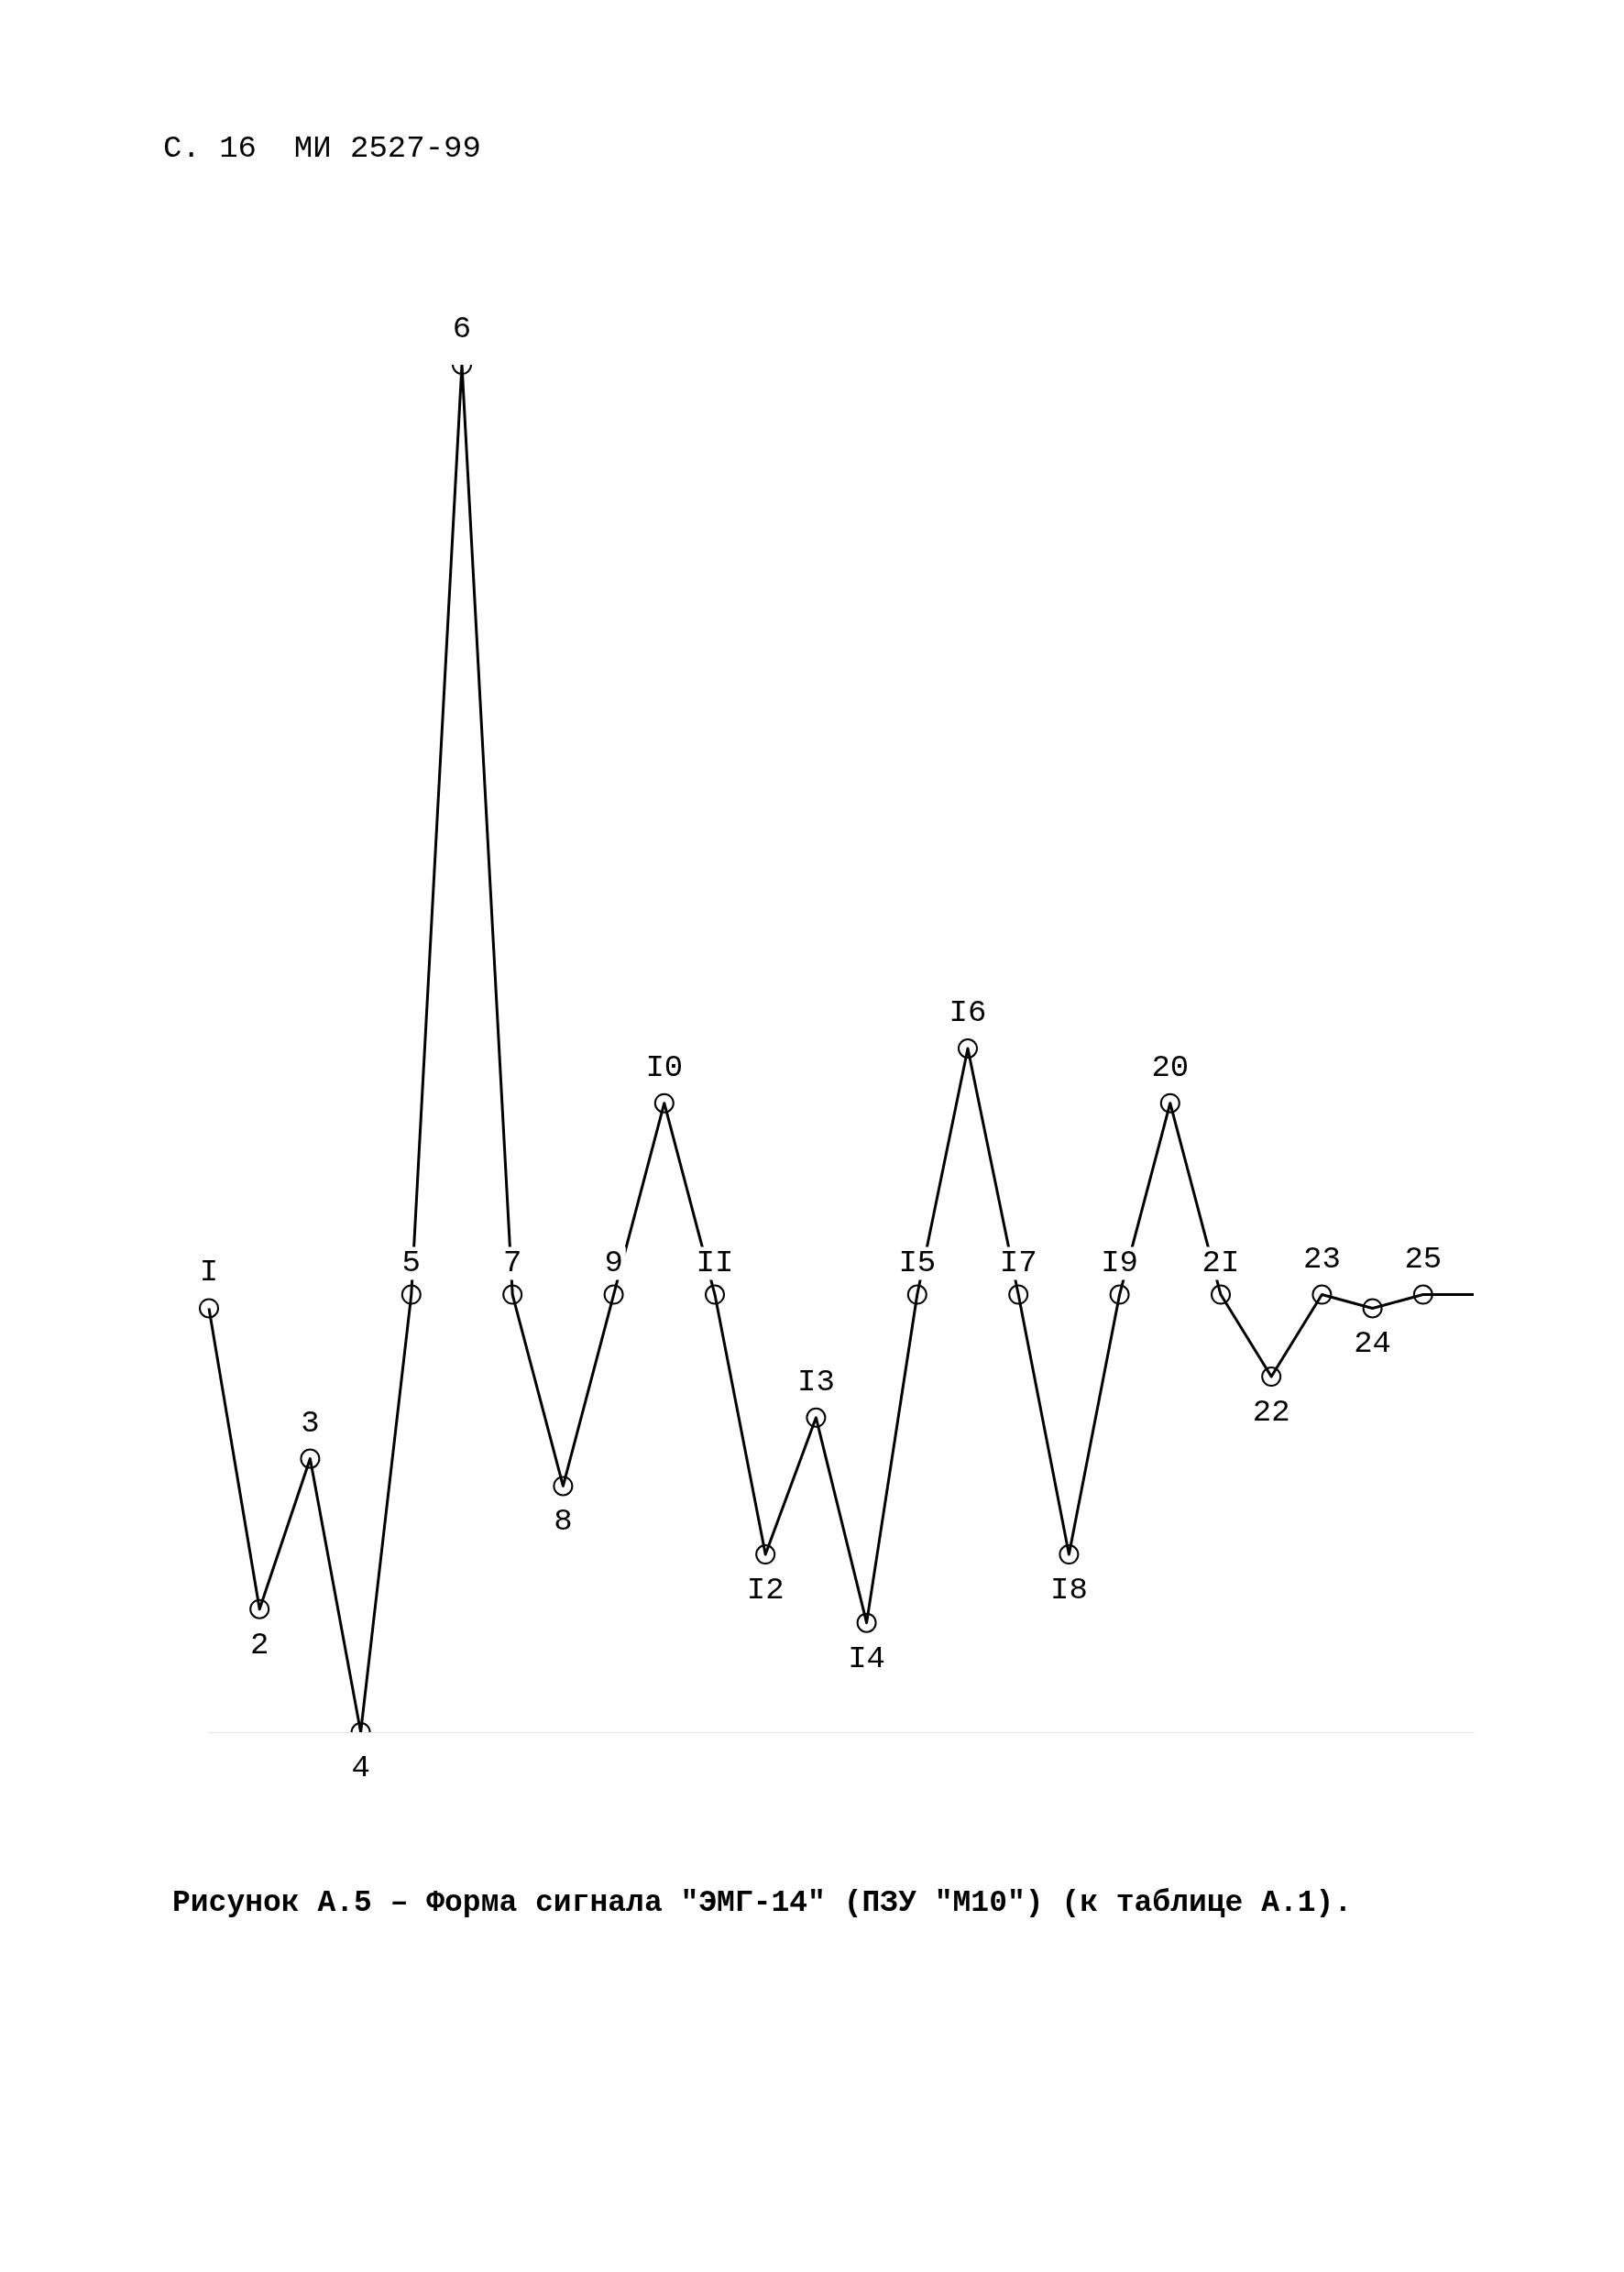  I want to click on annotation: 22, so click(1271, 1413).